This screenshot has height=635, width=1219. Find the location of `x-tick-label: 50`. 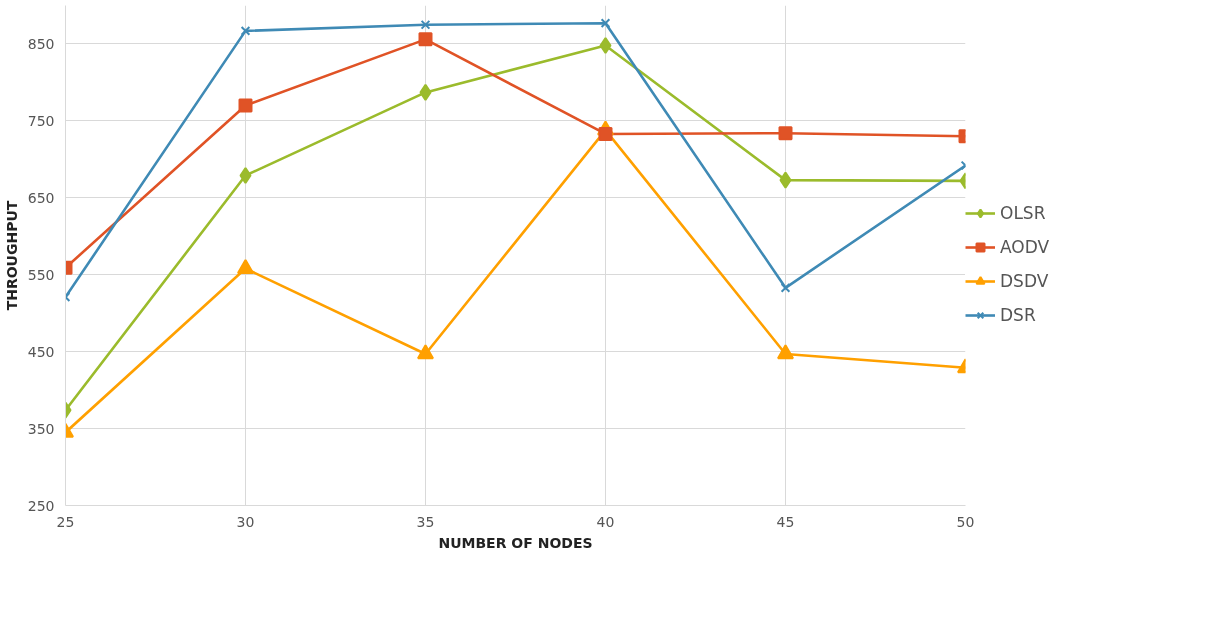

x-tick-label: 50 is located at coordinates (965, 521).